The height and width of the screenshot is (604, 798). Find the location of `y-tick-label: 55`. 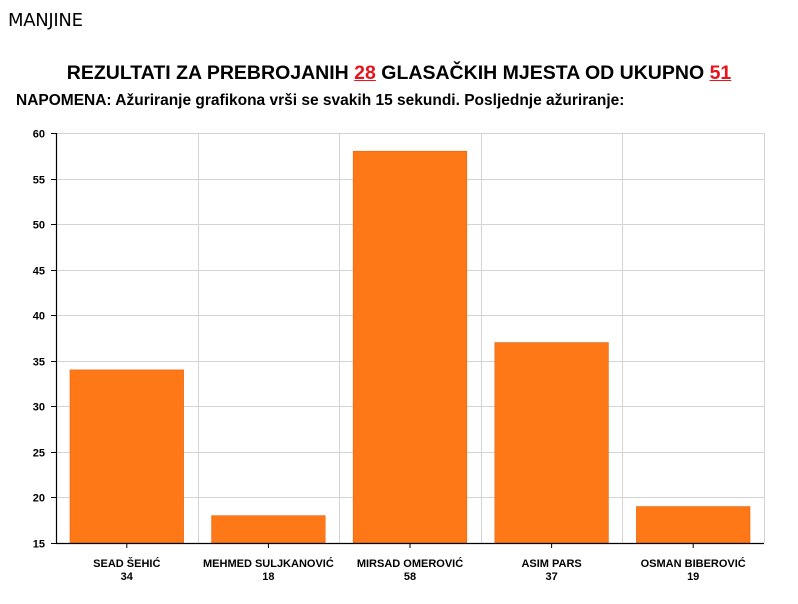

y-tick-label: 55 is located at coordinates (39, 181).